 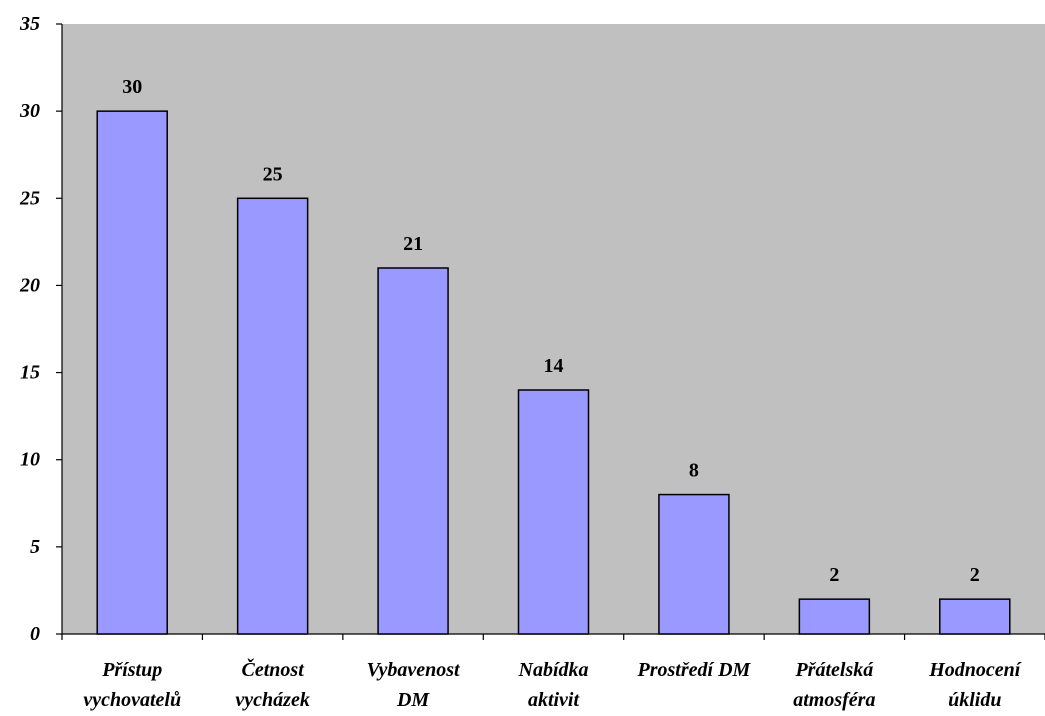 What do you see at coordinates (414, 670) in the screenshot?
I see `x-category-label: Vybavenost` at bounding box center [414, 670].